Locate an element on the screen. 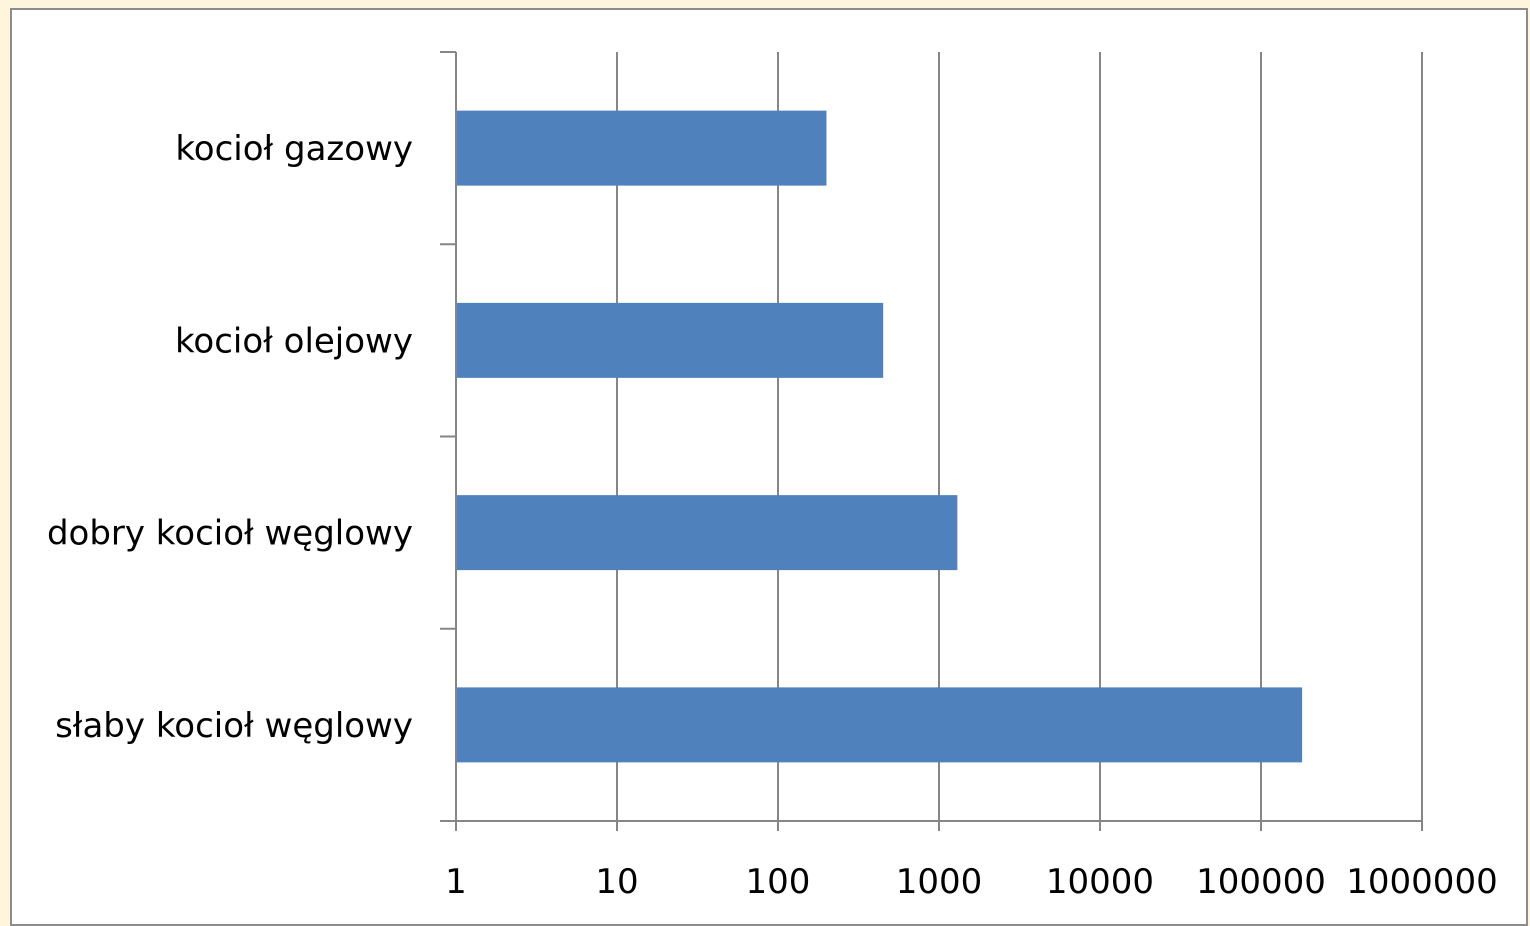 Image resolution: width=1530 pixels, height=926 pixels. x-tick-label-1000: 1000 is located at coordinates (939, 882).